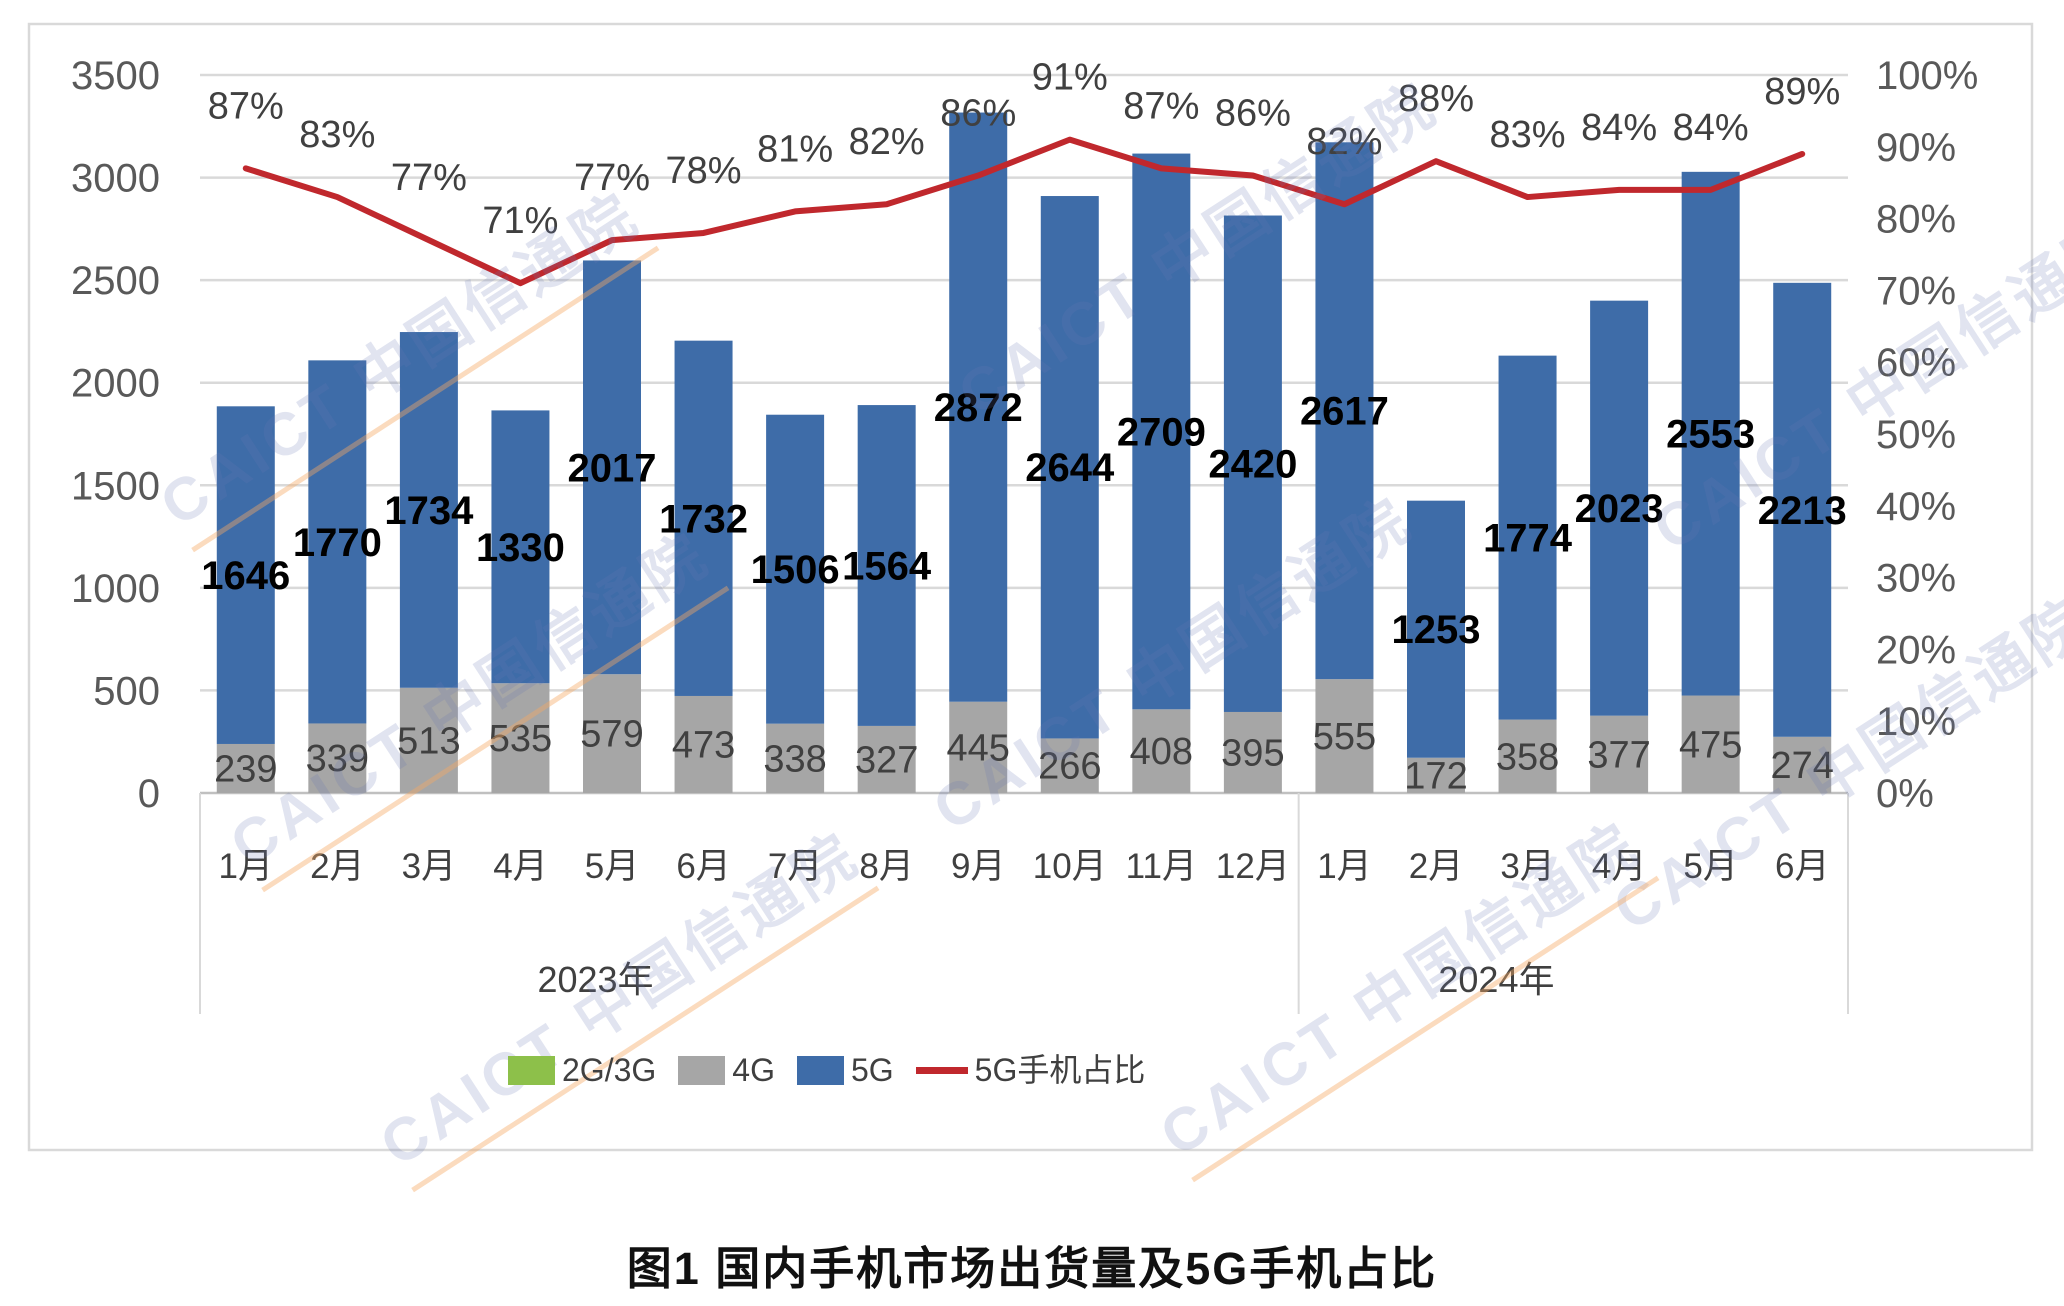 Image resolution: width=2064 pixels, height=1306 pixels. Describe the element at coordinates (795, 866) in the screenshot. I see `month-label: 7月` at that location.